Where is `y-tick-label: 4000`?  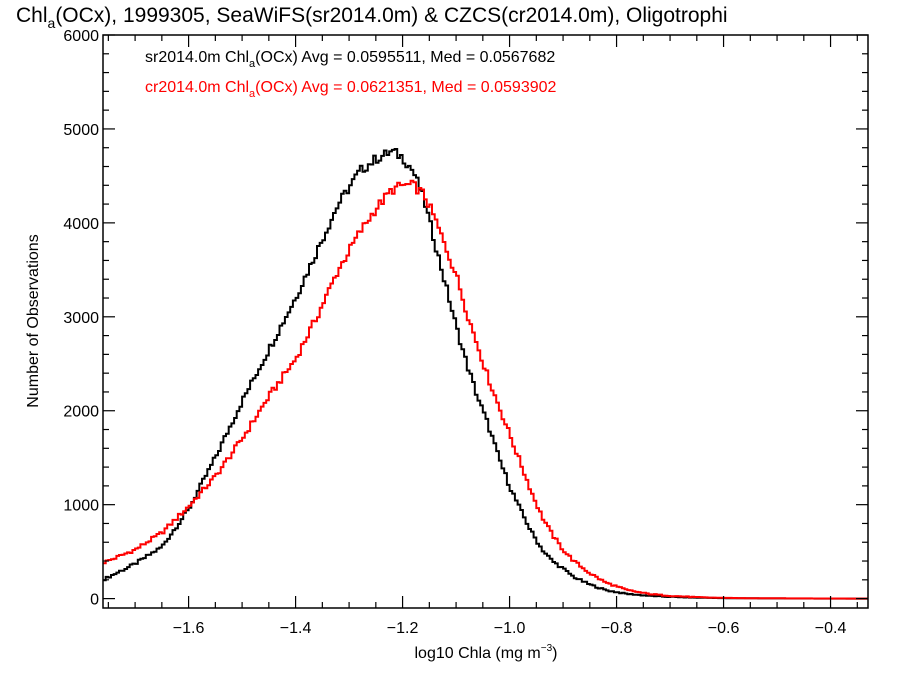 y-tick-label: 4000 is located at coordinates (81, 224).